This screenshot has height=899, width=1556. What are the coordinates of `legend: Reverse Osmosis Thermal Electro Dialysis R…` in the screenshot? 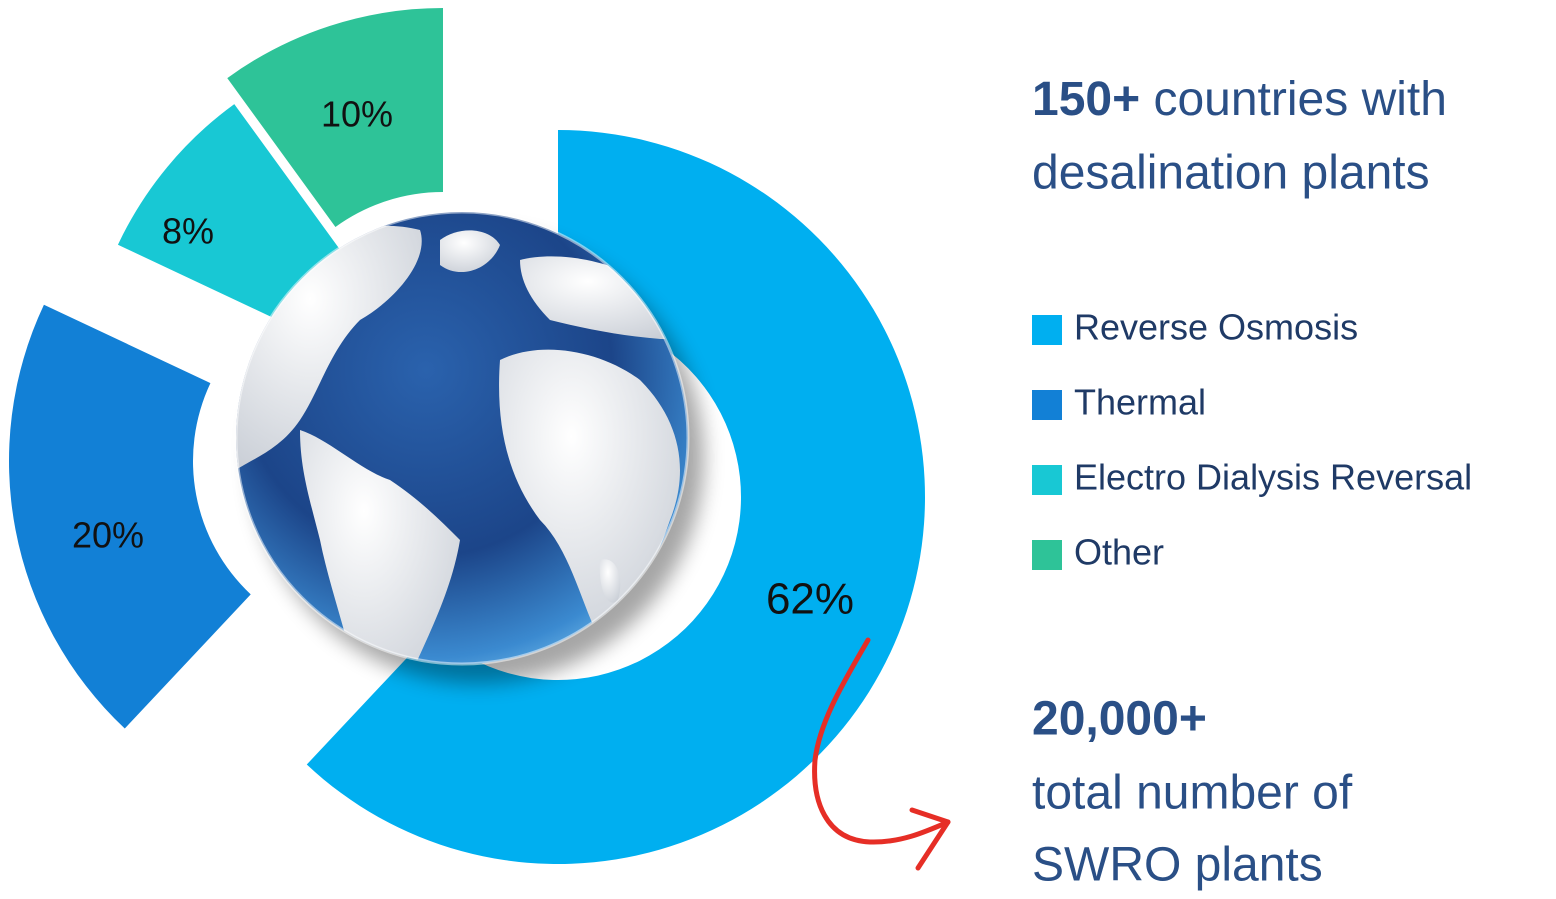 It's located at (1252, 440).